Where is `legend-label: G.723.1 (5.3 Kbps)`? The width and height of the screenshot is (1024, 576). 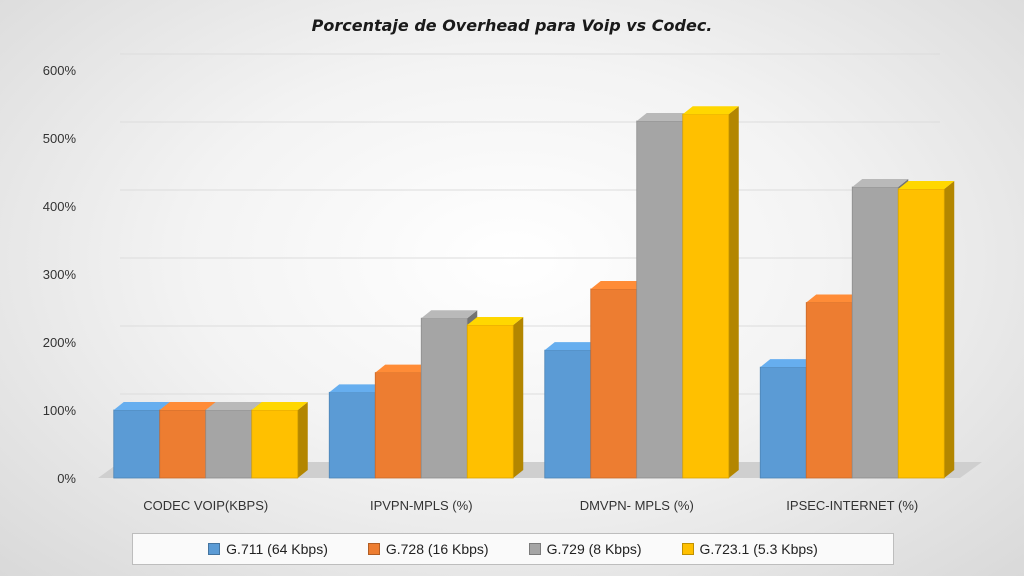 legend-label: G.723.1 (5.3 Kbps) is located at coordinates (758, 549).